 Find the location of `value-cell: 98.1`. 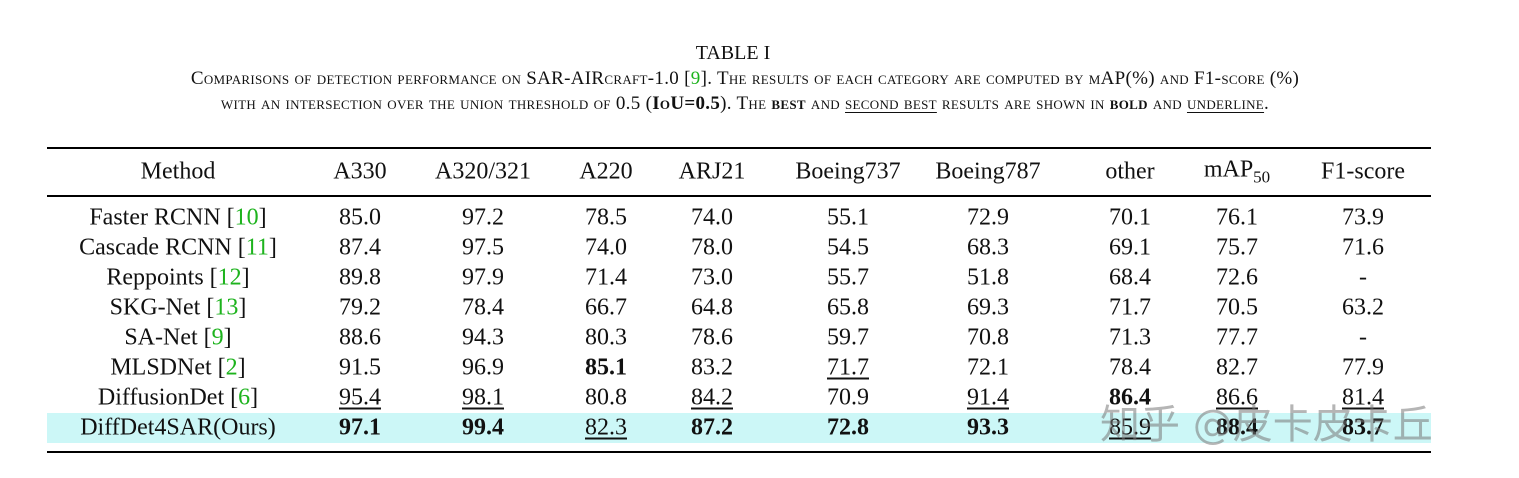

value-cell: 98.1 is located at coordinates (483, 397).